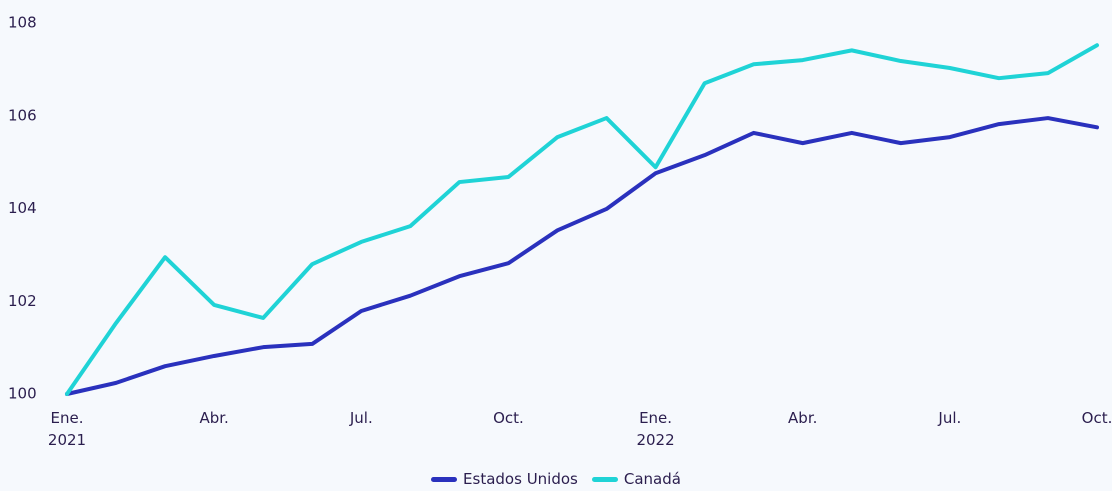  Describe the element at coordinates (655, 429) in the screenshot. I see `x-tick-label: Ene. 2022` at that location.